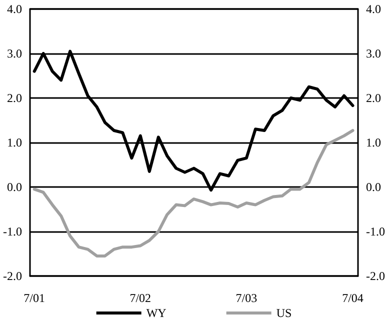  I want to click on y2-tick-label: 4.0, so click(373, 9).